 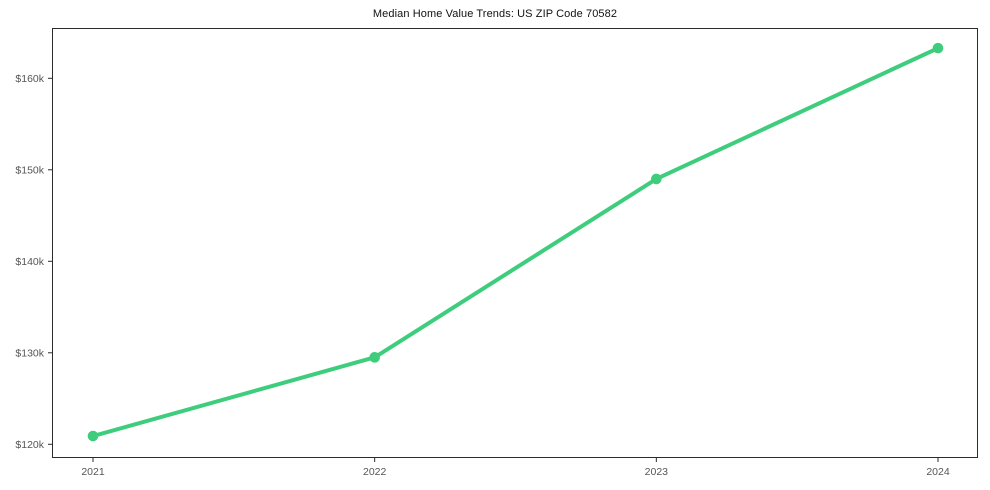 What do you see at coordinates (29, 262) in the screenshot?
I see `y-axis-tick-label: $140k` at bounding box center [29, 262].